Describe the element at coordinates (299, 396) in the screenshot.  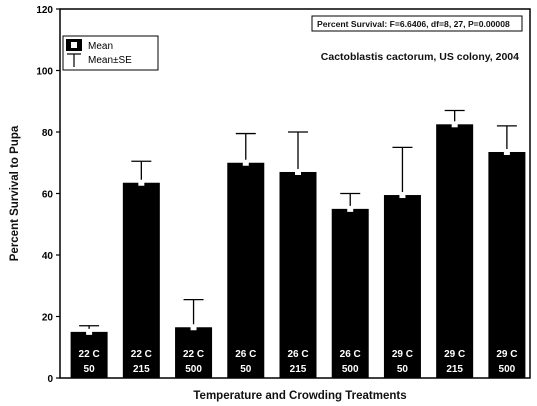
I see `x-axis-label: Temperature and Crowding Treatments` at that location.